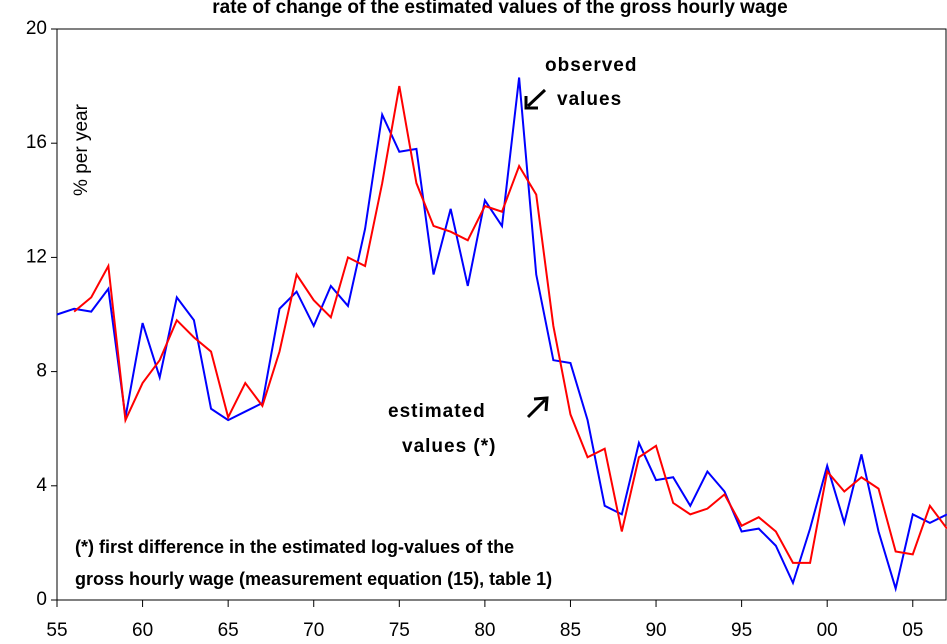  I want to click on x-tick-label: 05, so click(912, 630).